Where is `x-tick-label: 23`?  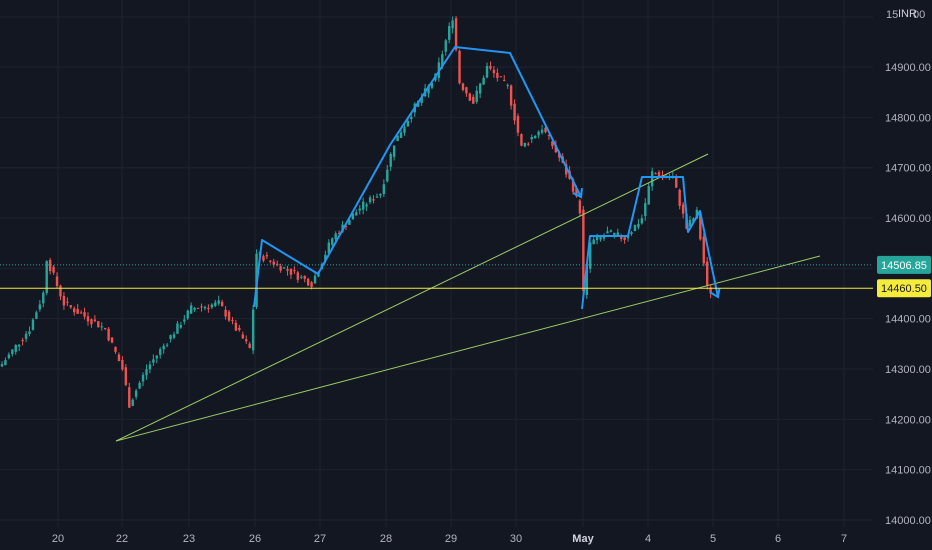
x-tick-label: 23 is located at coordinates (189, 539).